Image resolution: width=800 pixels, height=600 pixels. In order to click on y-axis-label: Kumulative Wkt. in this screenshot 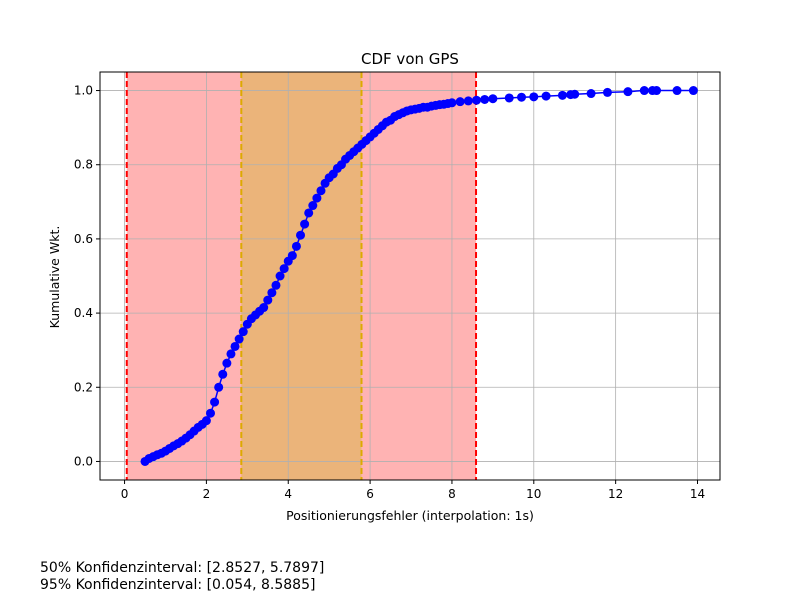, I will do `click(54, 277)`.